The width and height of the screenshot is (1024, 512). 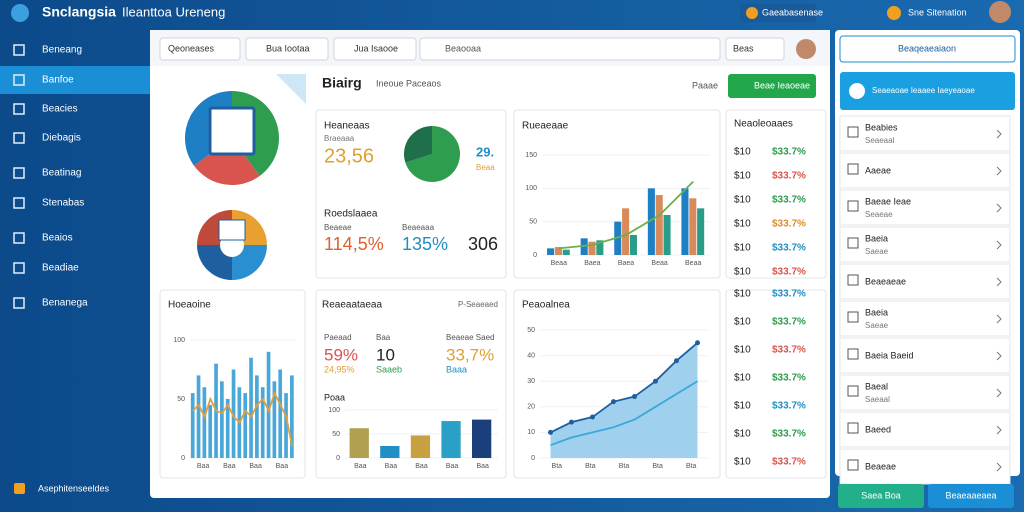 I want to click on card-title: Poaa, so click(x=334, y=397).